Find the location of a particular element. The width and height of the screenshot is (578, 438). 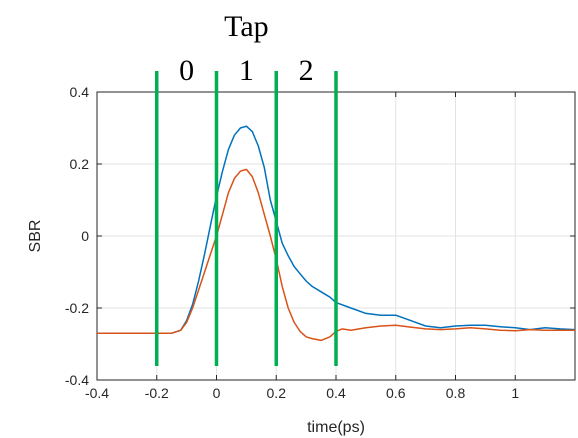

tap-title: Tap is located at coordinates (246, 26).